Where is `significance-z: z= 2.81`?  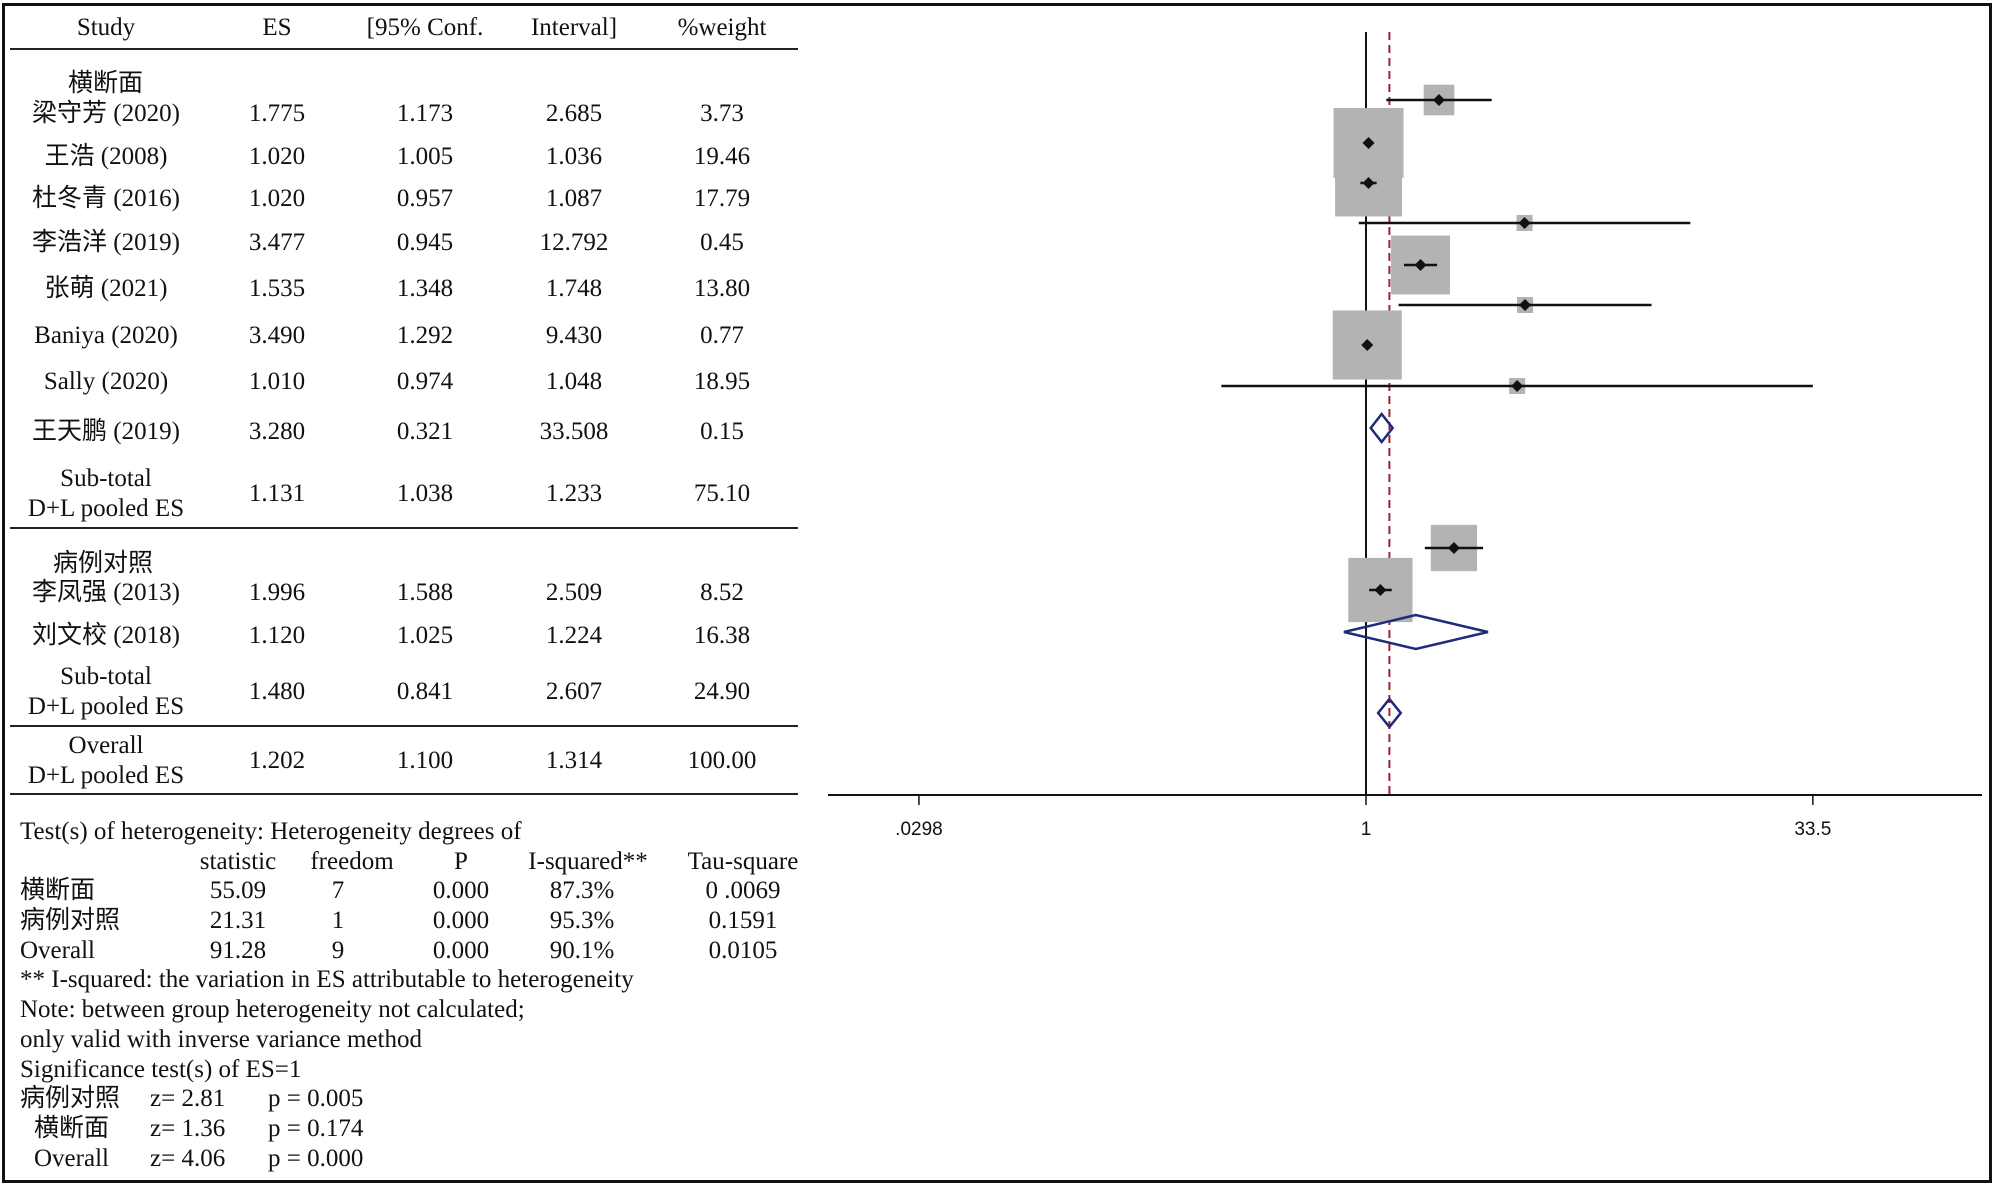
significance-z: z= 2.81 is located at coordinates (188, 1098).